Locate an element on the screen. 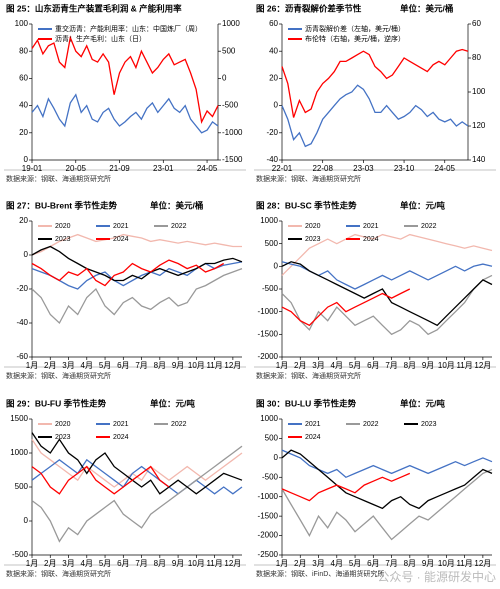 The height and width of the screenshot is (589, 500). legend-label: 沥青裂解价差（左轴，美元/桶） is located at coordinates (355, 28).